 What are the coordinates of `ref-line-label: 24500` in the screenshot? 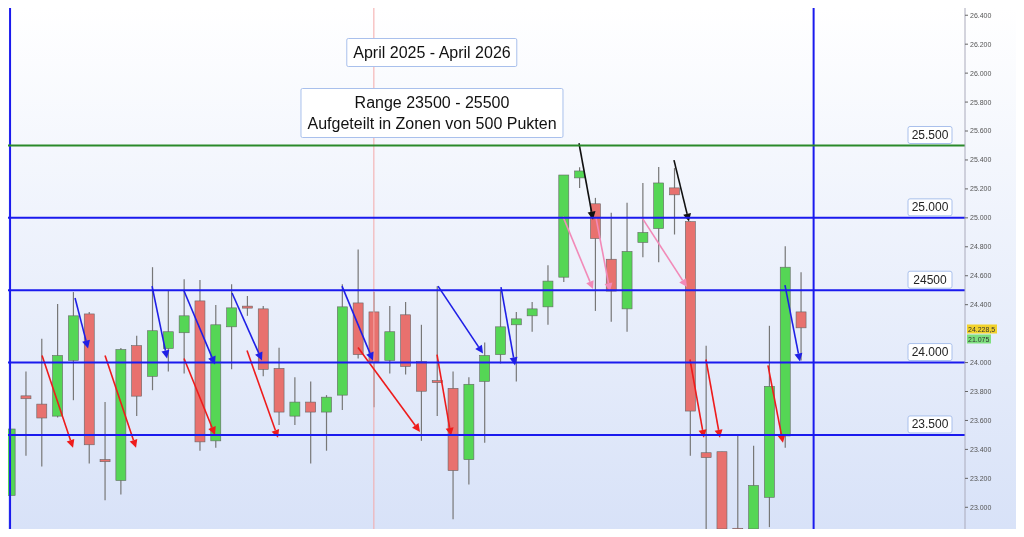 It's located at (930, 279).